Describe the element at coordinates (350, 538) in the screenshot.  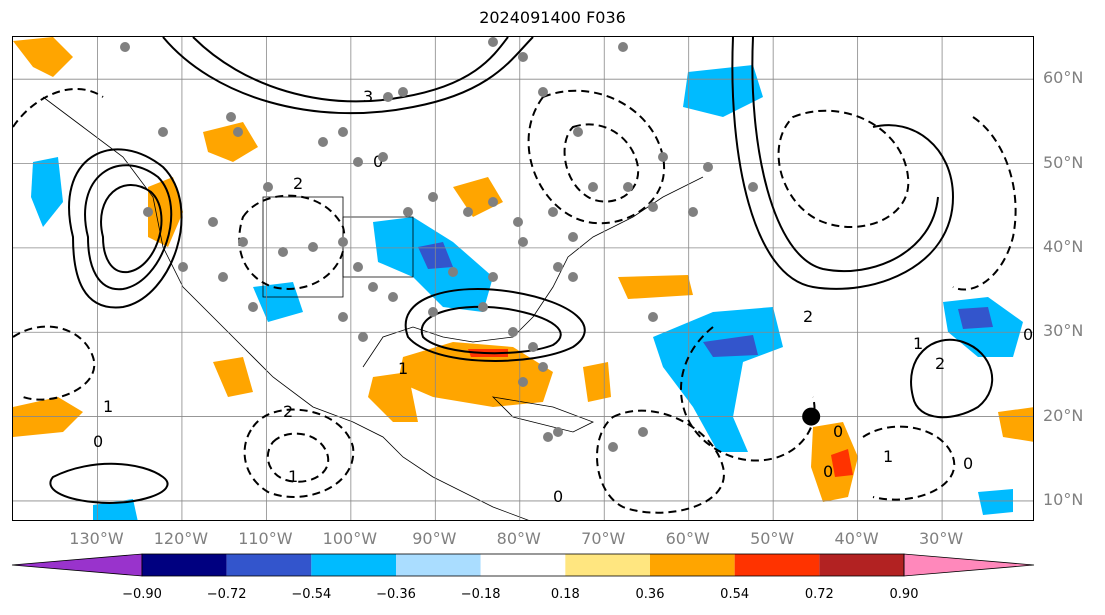
I see `lon-label-100w: 100°W` at that location.